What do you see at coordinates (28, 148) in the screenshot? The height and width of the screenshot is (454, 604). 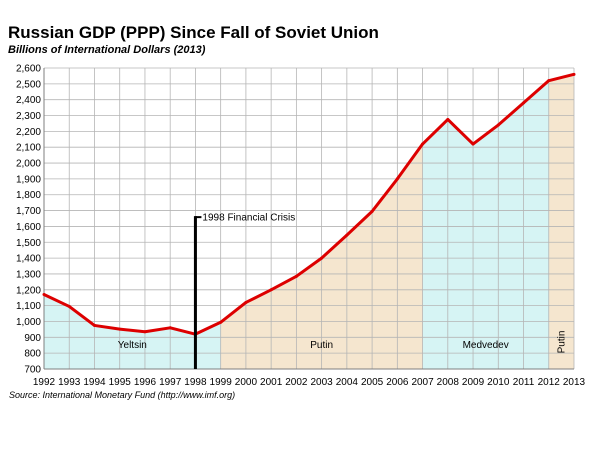 I see `y-tick-label-14: 2,100` at bounding box center [28, 148].